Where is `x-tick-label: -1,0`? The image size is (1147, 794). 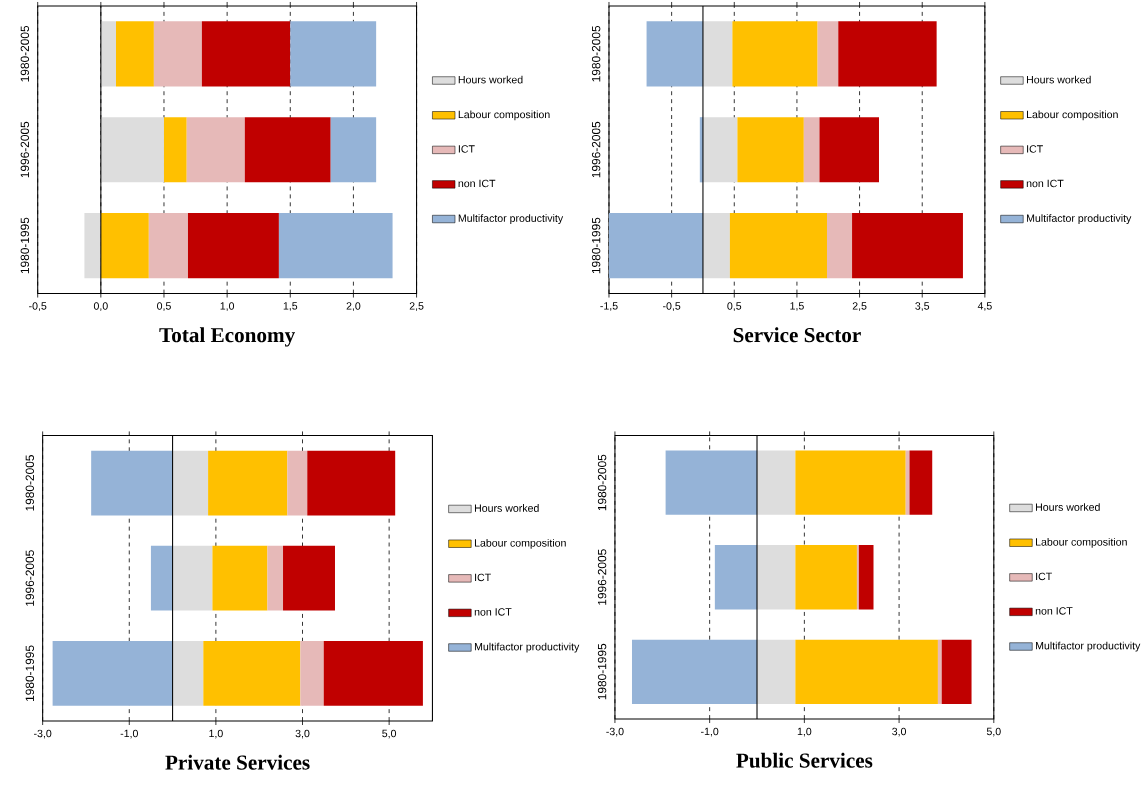
x-tick-label: -1,0 is located at coordinates (129, 734).